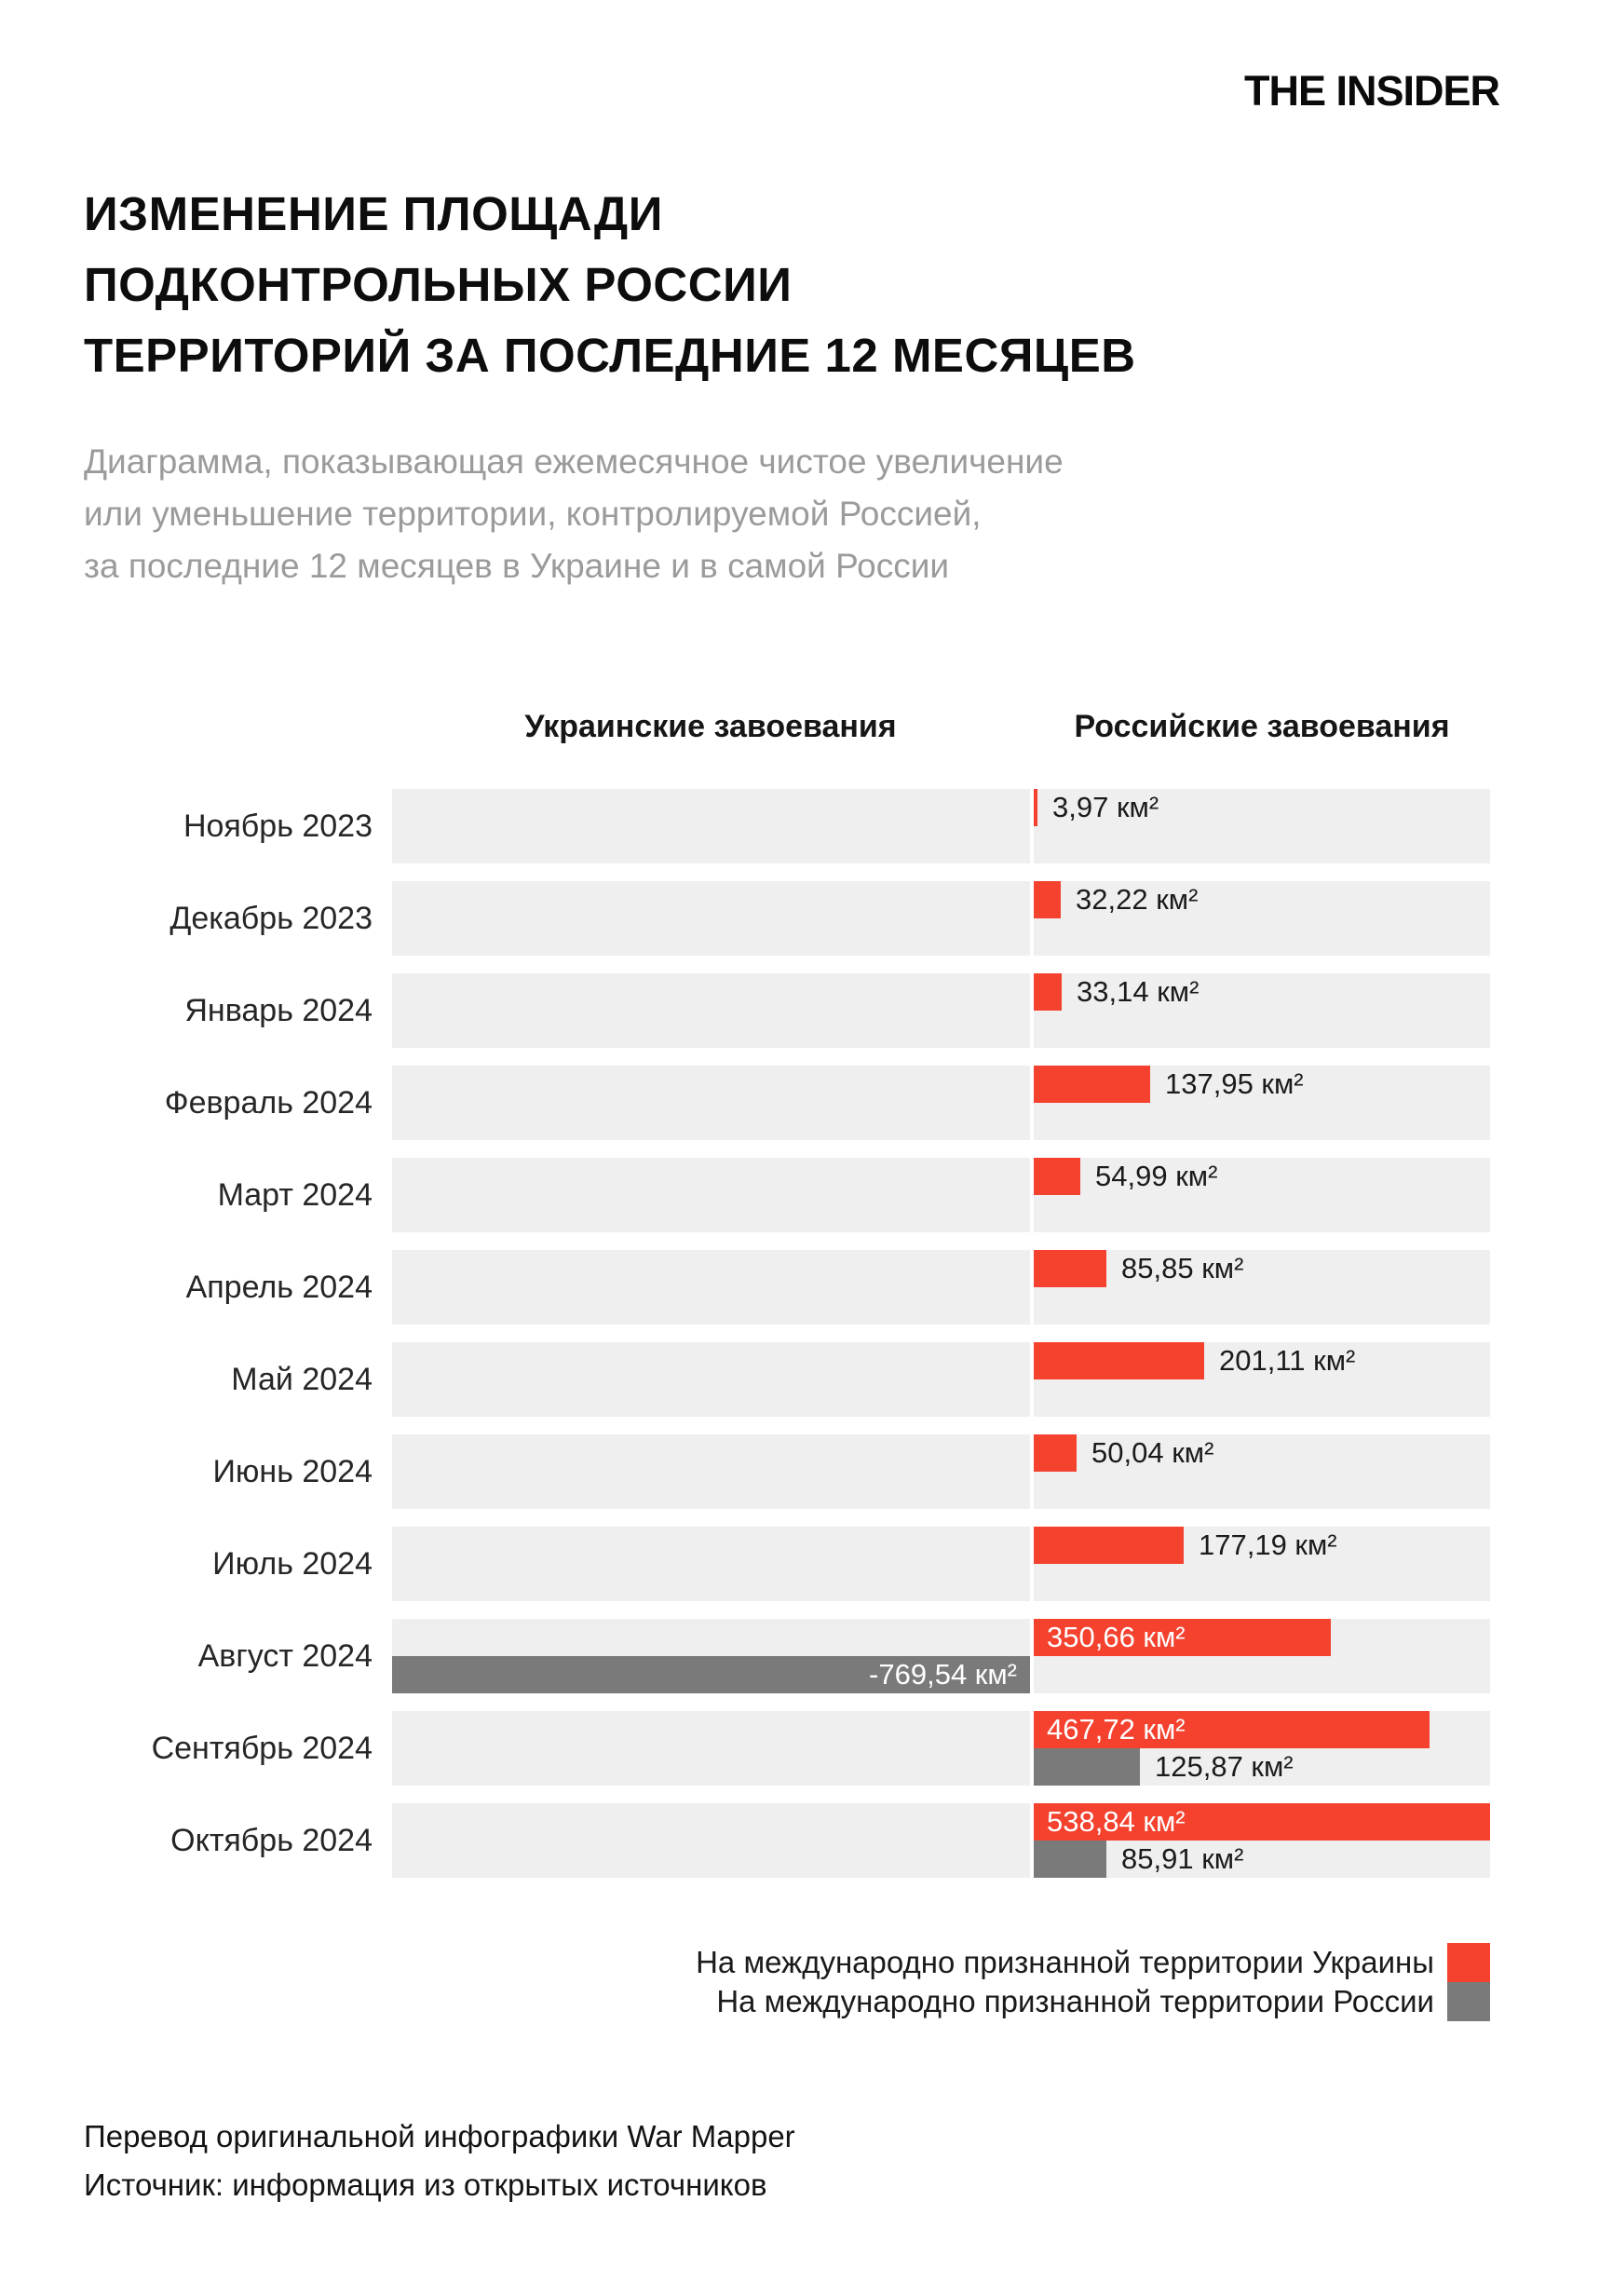 This screenshot has width=1613, height=2296. What do you see at coordinates (1137, 899) in the screenshot?
I see `value-label-ukraine-territory: 32,22 км²` at bounding box center [1137, 899].